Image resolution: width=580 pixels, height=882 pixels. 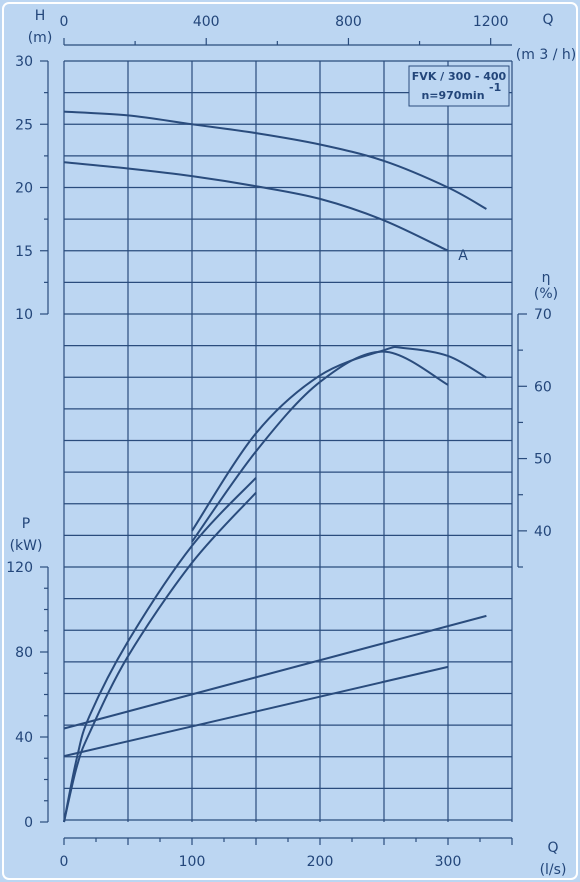 What do you see at coordinates (24, 62) in the screenshot?
I see `head-tick-label: 30` at bounding box center [24, 62].